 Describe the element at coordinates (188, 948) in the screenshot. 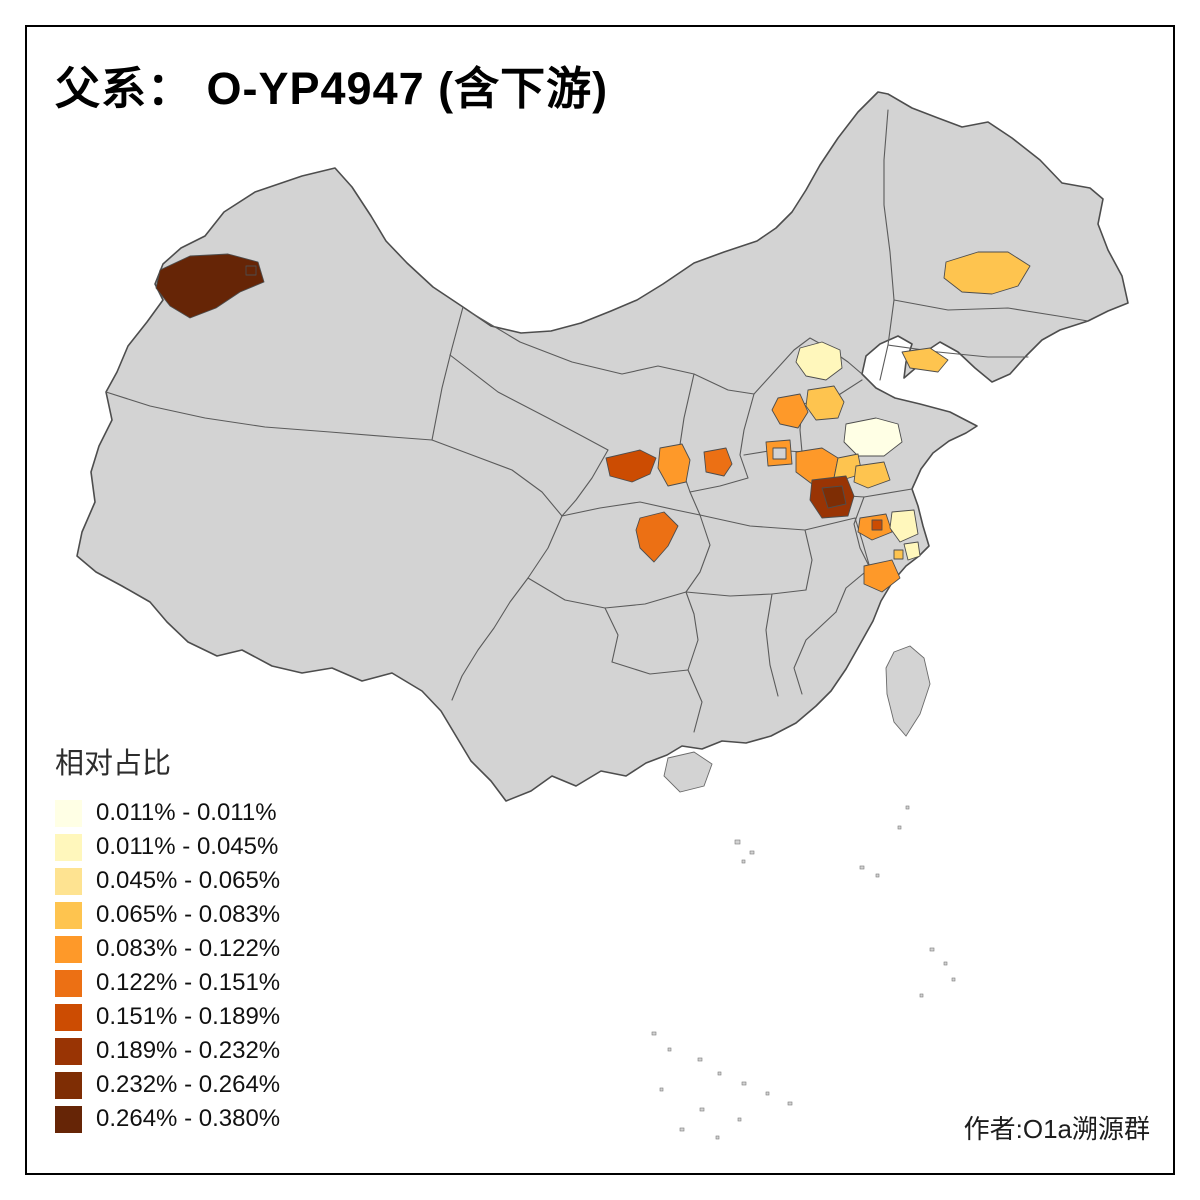

I see `legend-label: 0.083% - 0.122%` at that location.